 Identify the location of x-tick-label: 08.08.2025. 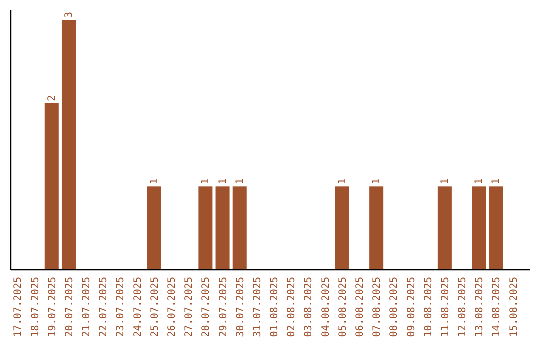
(394, 307).